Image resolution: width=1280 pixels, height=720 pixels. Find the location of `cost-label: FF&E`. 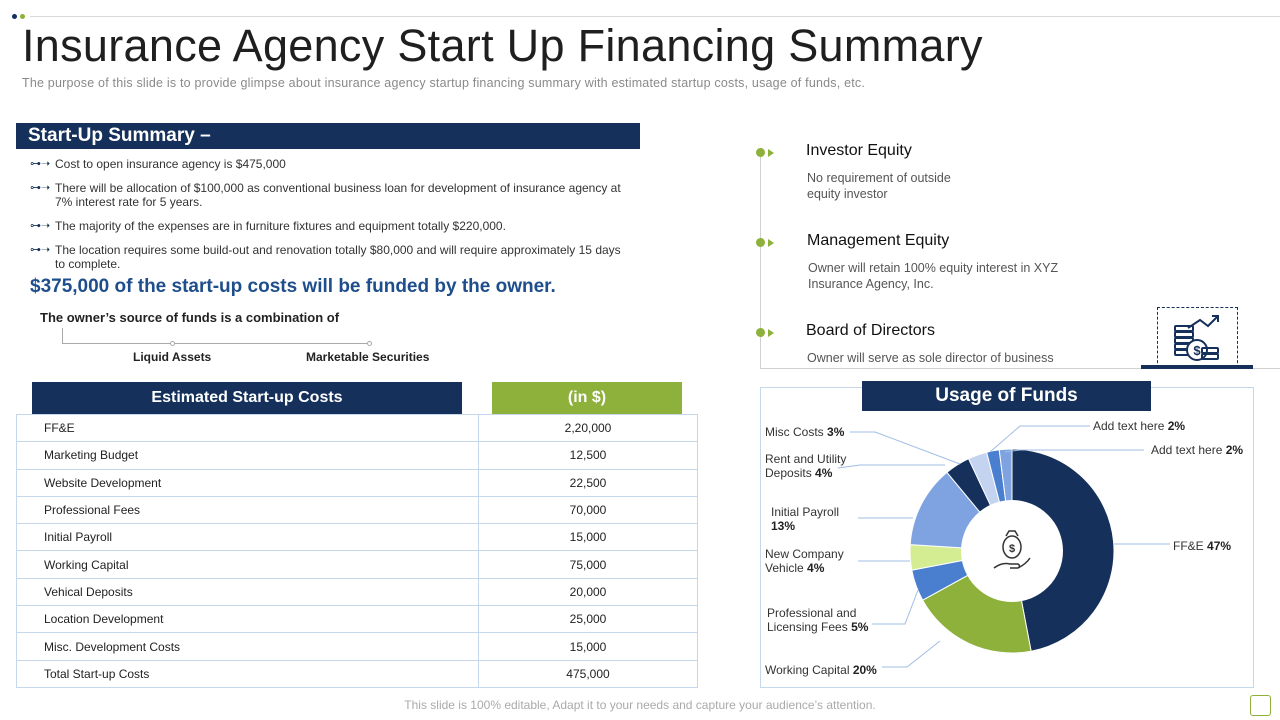

cost-label: FF&E is located at coordinates (247, 428).